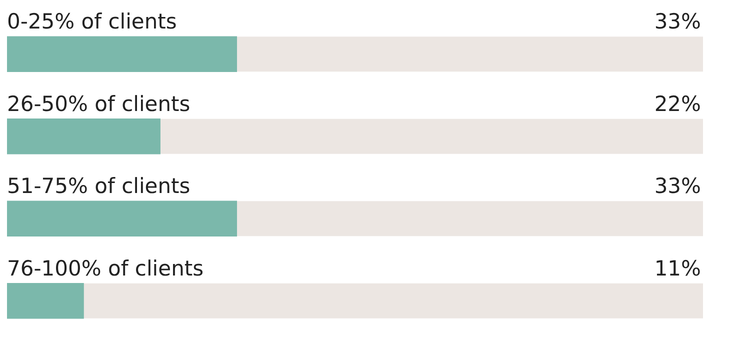 This screenshot has width=750, height=345. What do you see at coordinates (677, 268) in the screenshot?
I see `data-label: 11%` at bounding box center [677, 268].